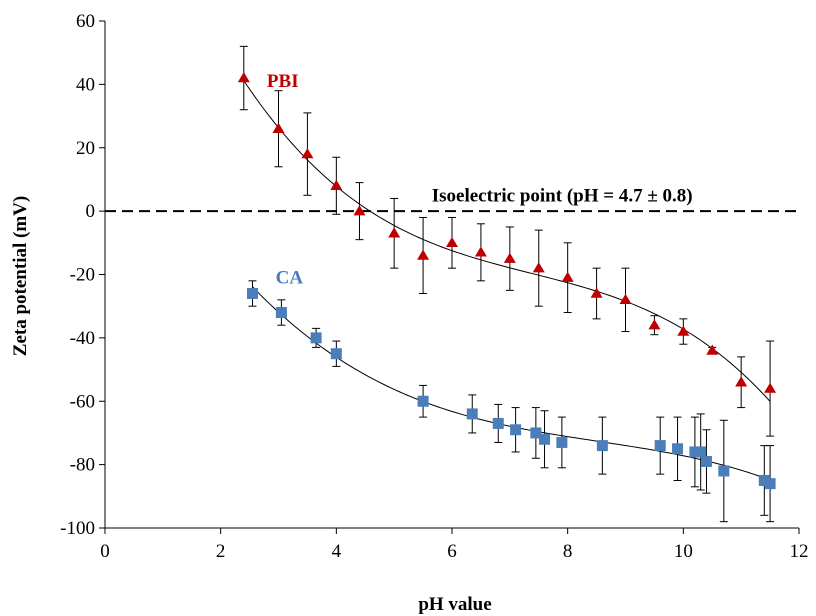 The height and width of the screenshot is (616, 816). What do you see at coordinates (337, 551) in the screenshot?
I see `x-tick-label: 4` at bounding box center [337, 551].